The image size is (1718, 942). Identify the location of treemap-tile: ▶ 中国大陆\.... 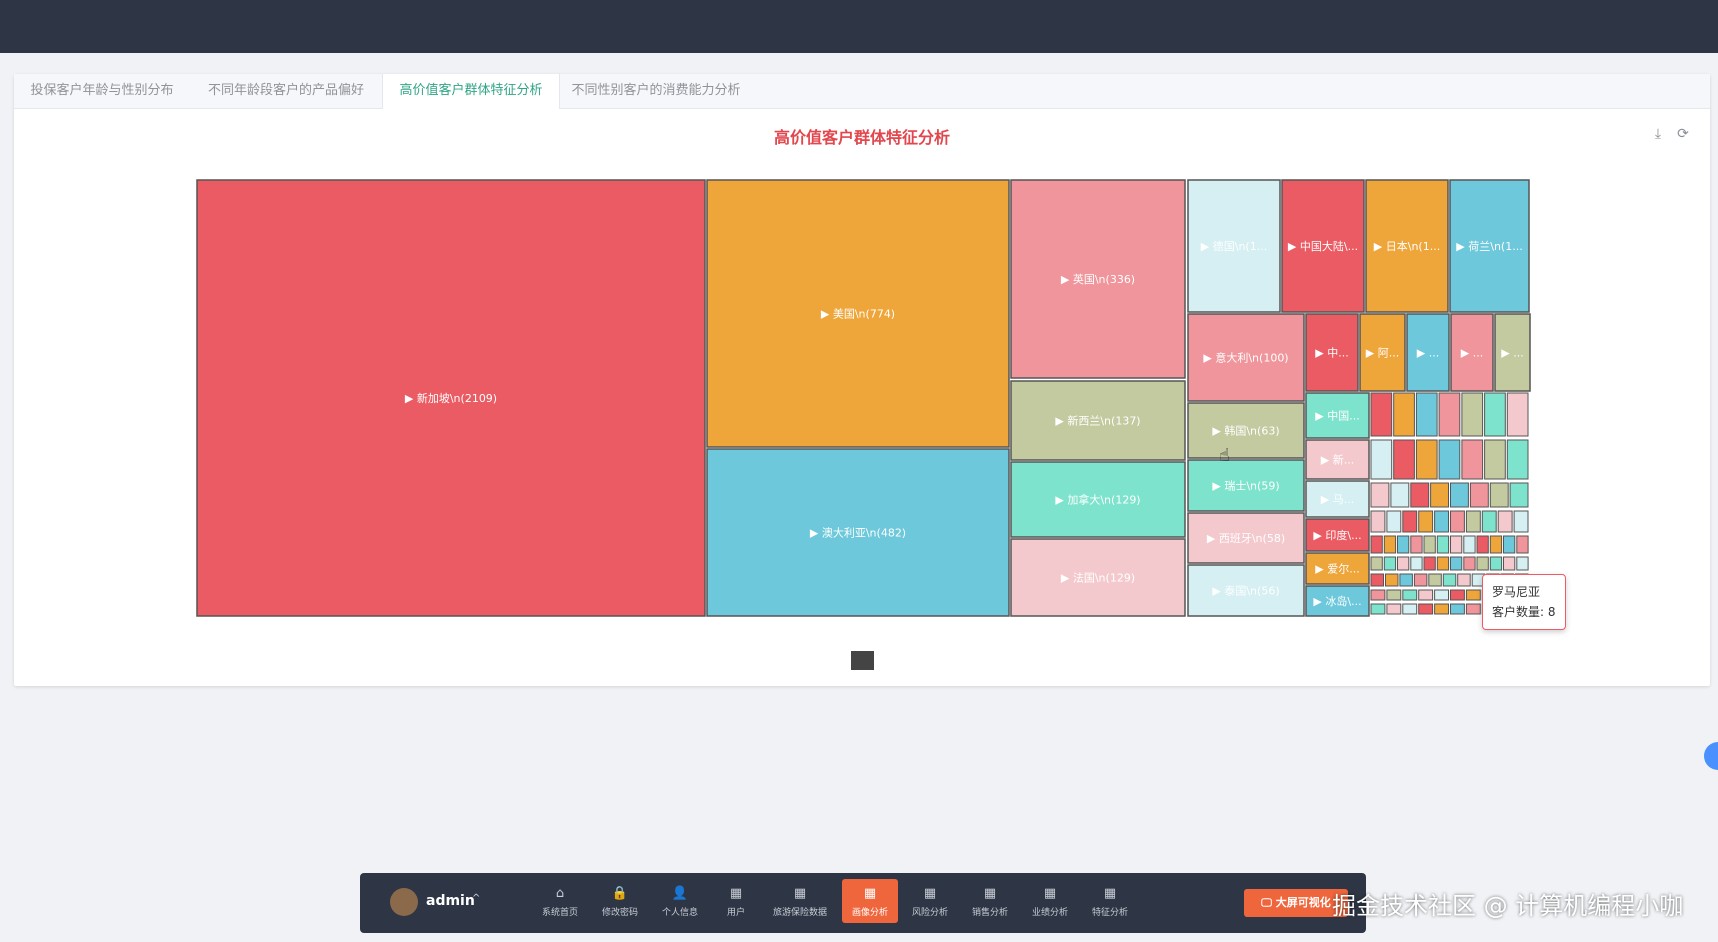
(1323, 246).